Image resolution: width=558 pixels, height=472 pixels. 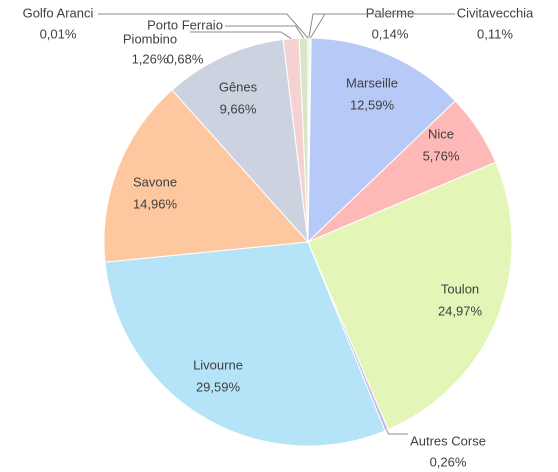 What do you see at coordinates (441, 155) in the screenshot?
I see `slice-value-label: 5,76%` at bounding box center [441, 155].